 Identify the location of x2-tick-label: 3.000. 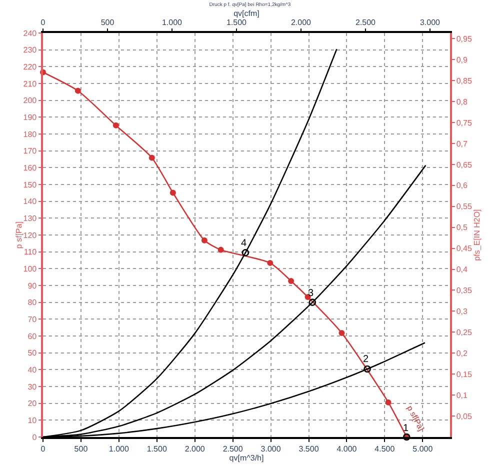
(430, 23).